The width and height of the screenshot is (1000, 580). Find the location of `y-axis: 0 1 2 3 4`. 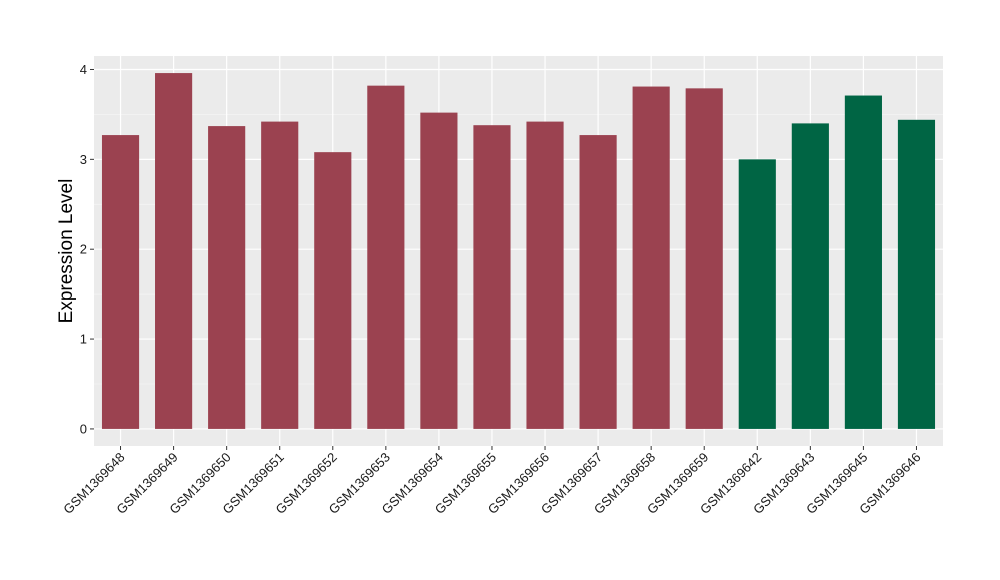

y-axis: 0 1 2 3 4 is located at coordinates (87, 249).